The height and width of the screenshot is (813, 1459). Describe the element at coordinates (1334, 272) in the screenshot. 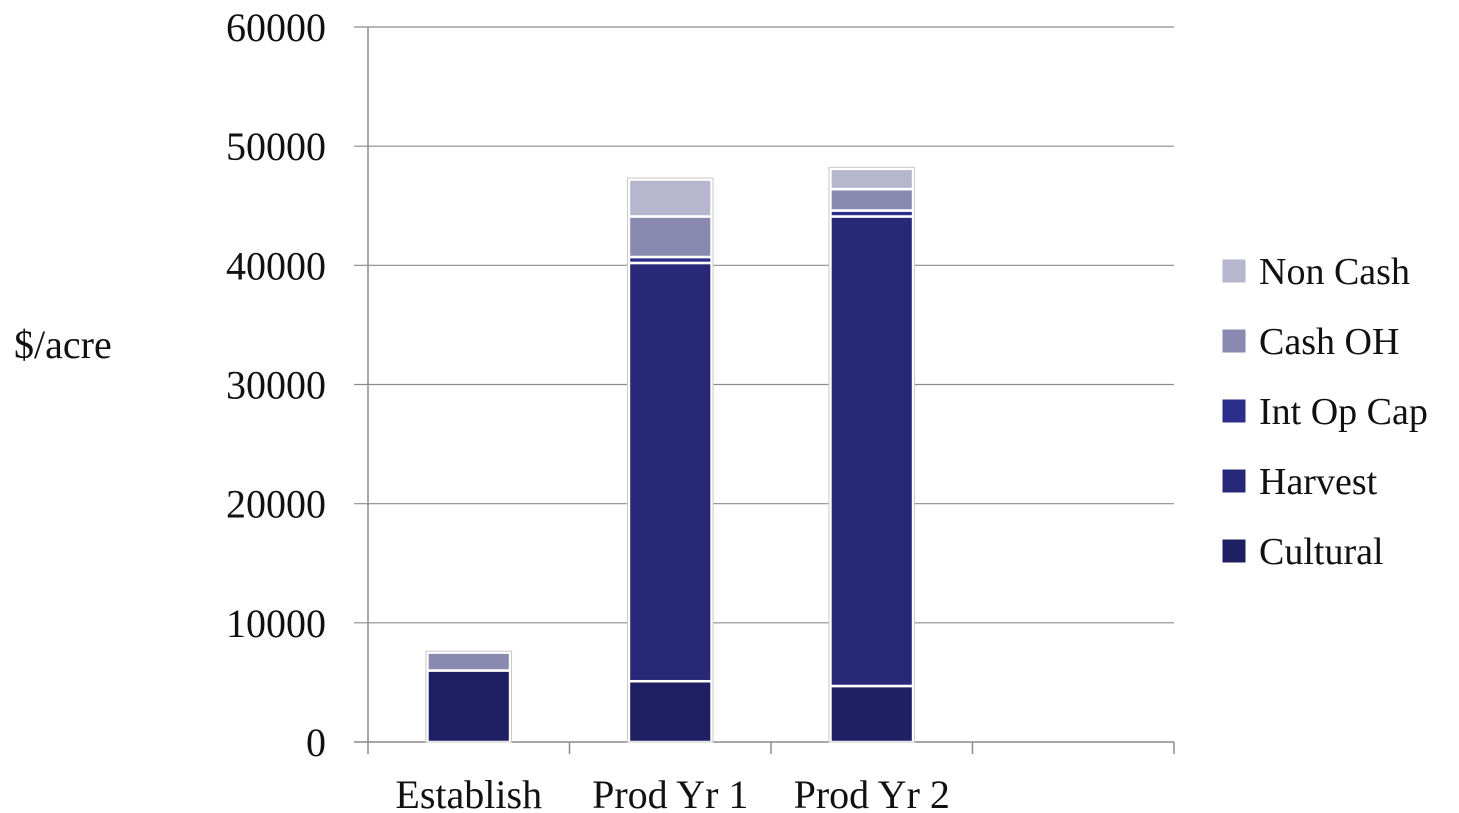

I see `legend-label: Non Cash` at that location.